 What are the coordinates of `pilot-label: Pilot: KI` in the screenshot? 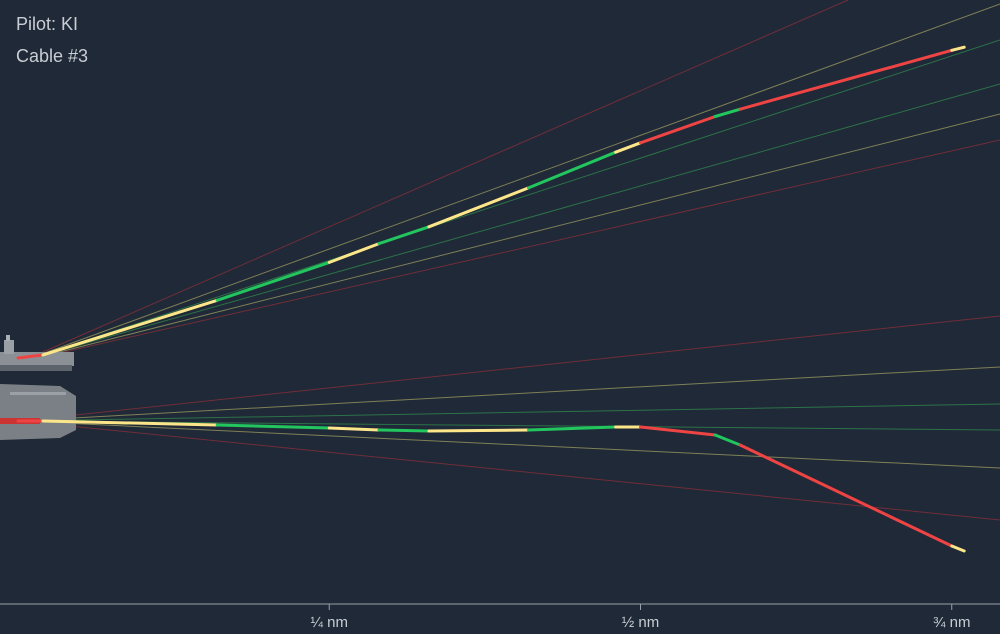 It's located at (47, 24).